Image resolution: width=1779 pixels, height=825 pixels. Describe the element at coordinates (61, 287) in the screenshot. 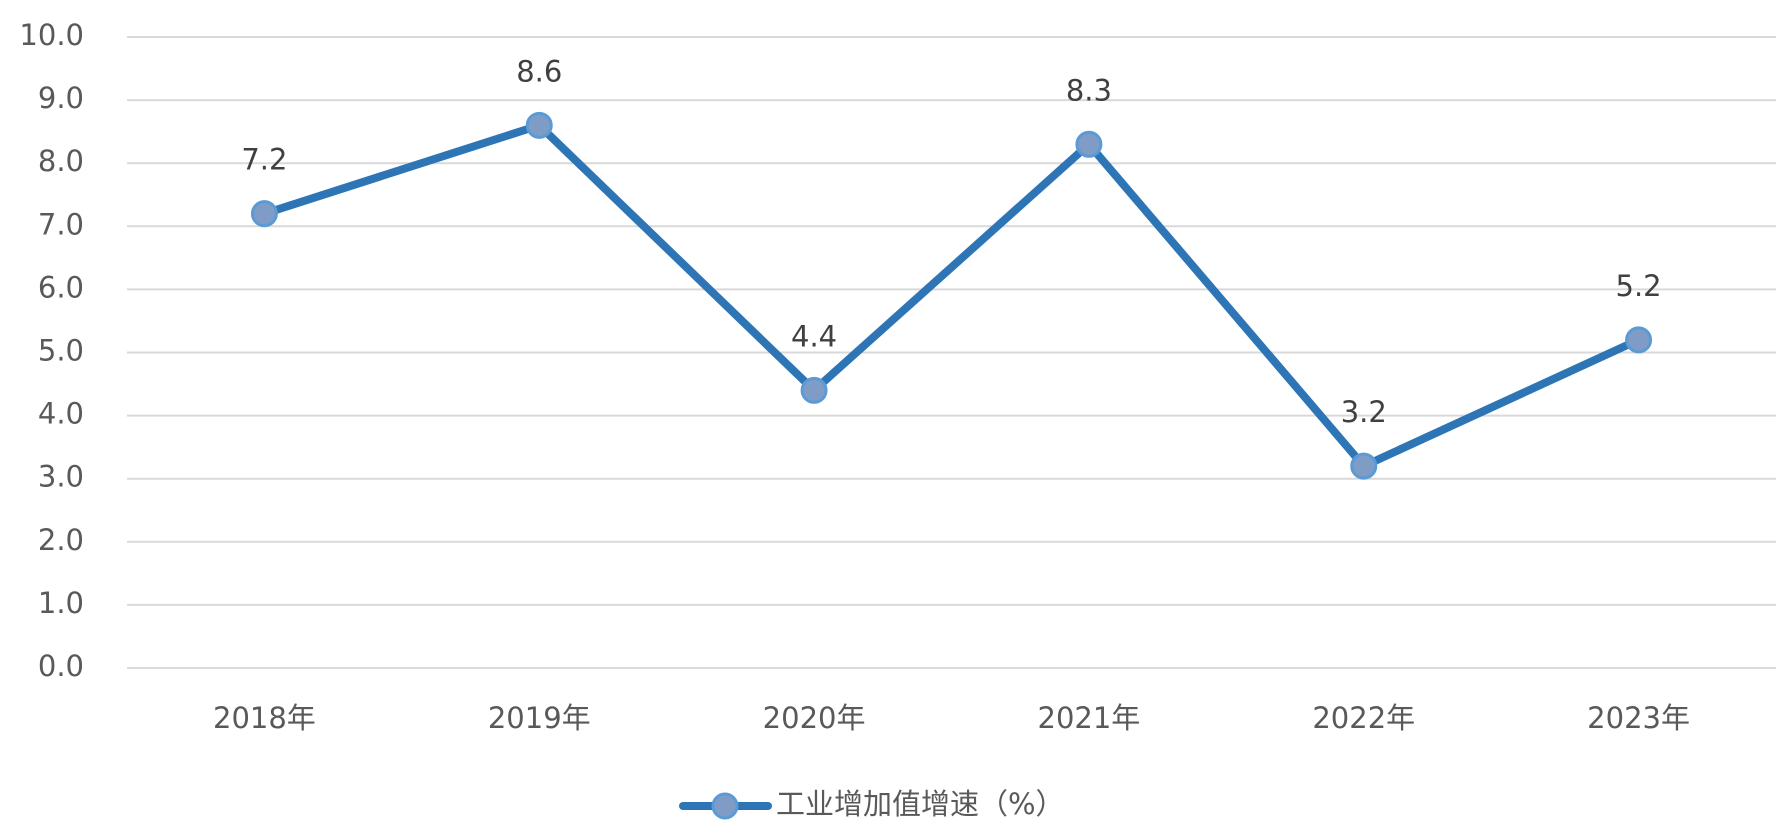

I see `y-tick-label: 6.0` at that location.